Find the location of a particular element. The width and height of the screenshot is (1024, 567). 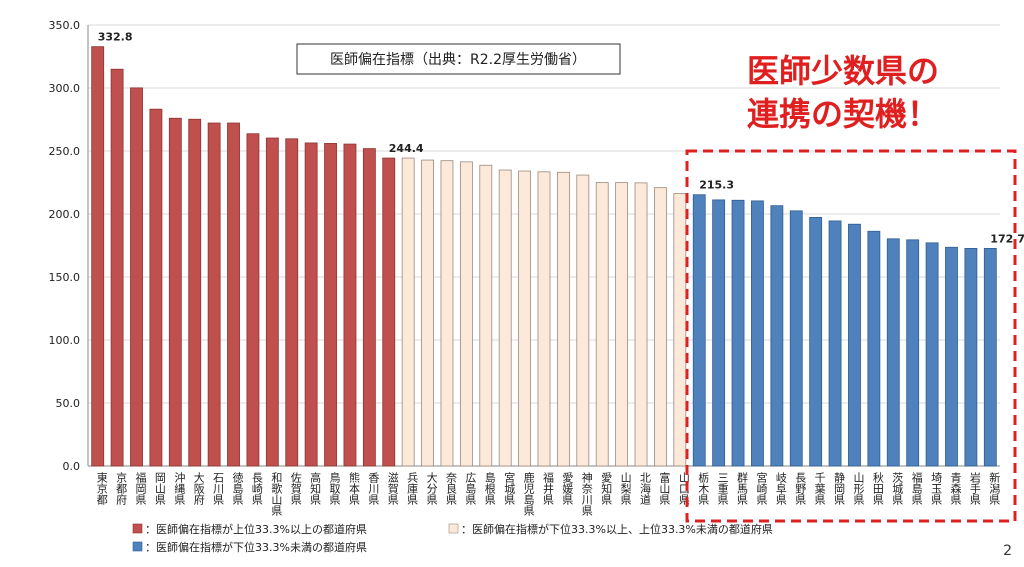

x-tick-label: 東京都 is located at coordinates (101, 488).